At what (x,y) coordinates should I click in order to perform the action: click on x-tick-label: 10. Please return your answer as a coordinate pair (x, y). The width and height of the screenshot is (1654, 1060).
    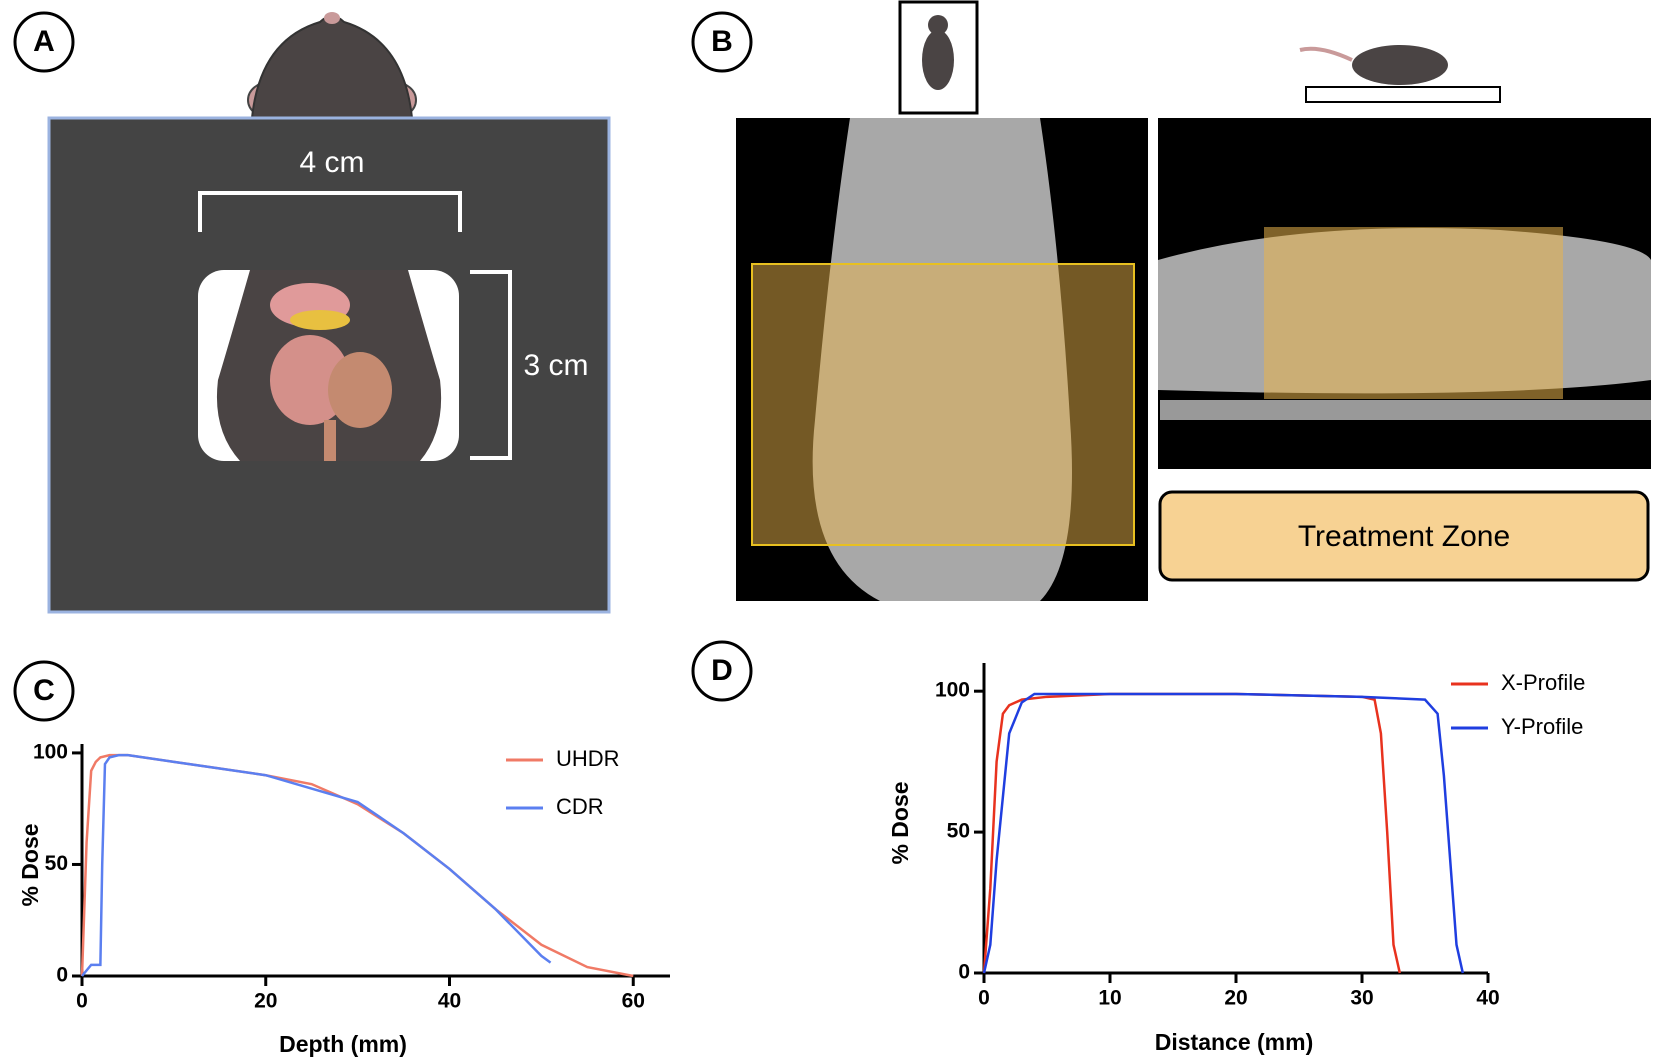
    Looking at the image, I should click on (1109, 998).